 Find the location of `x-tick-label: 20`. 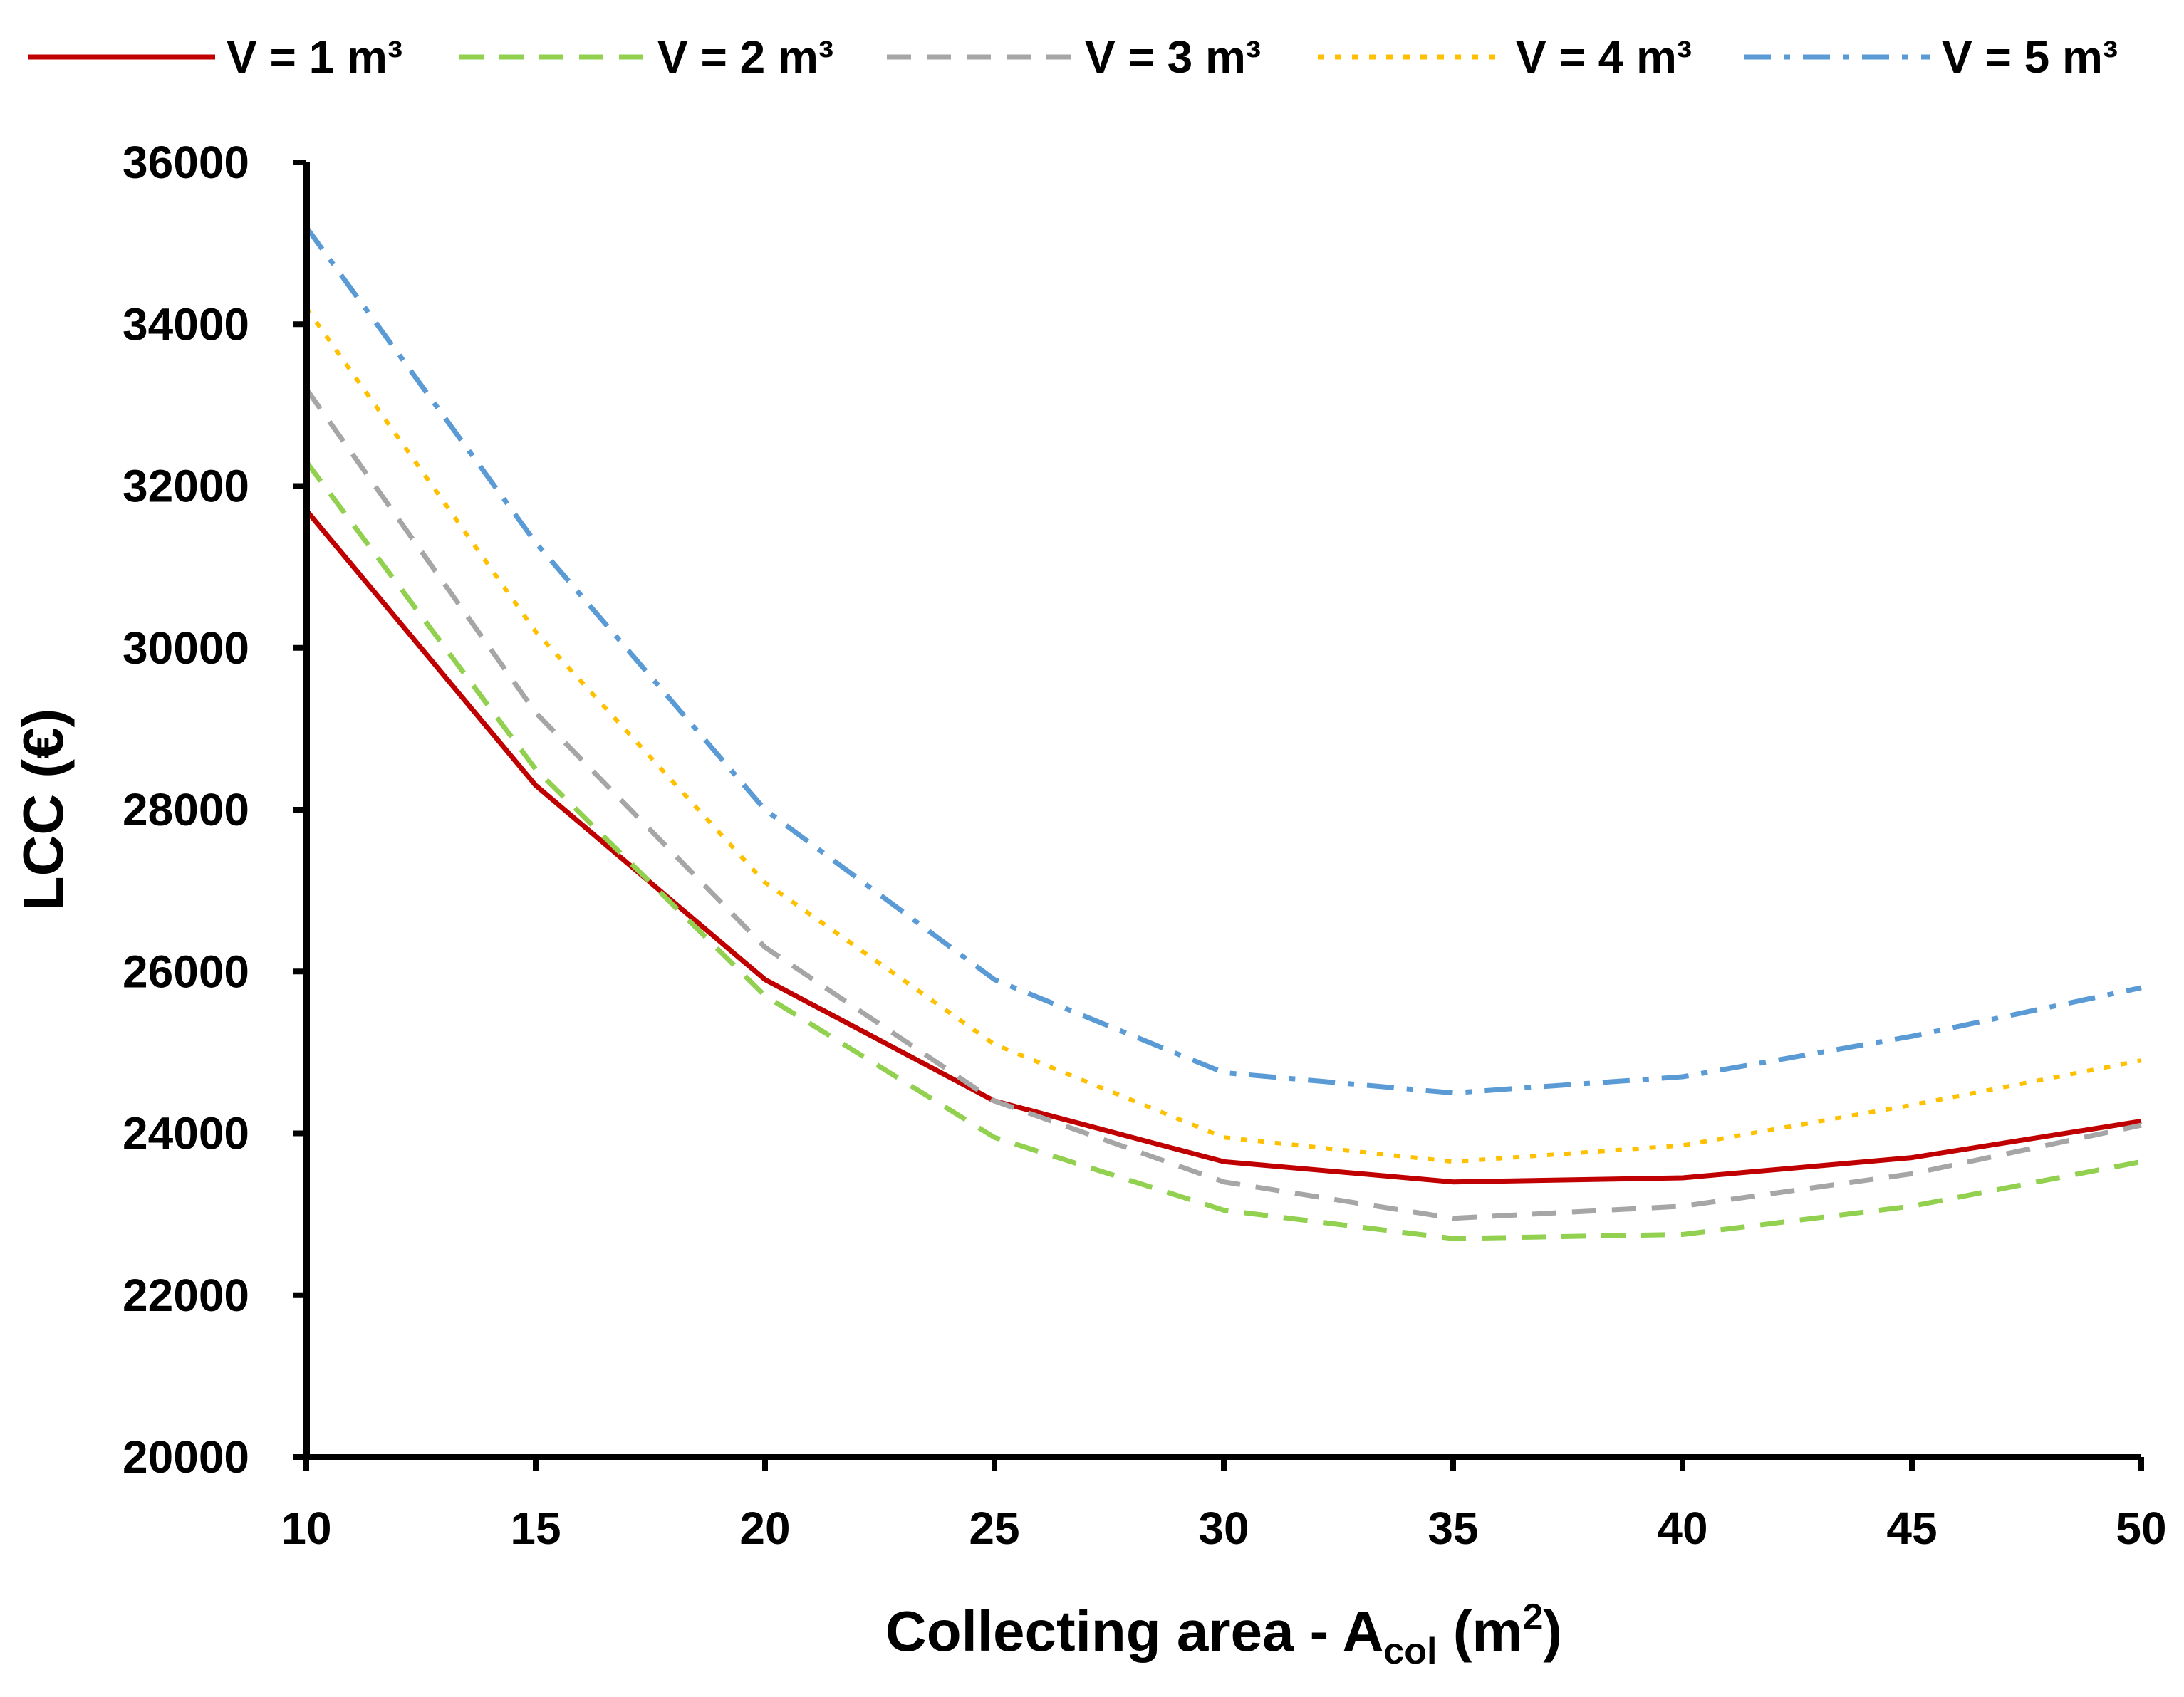

x-tick-label: 20 is located at coordinates (764, 1529).